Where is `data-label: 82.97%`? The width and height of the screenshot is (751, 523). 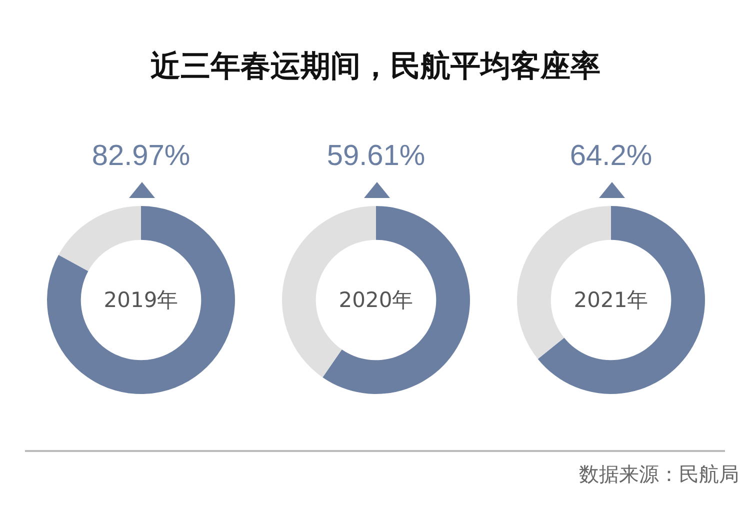
data-label: 82.97% is located at coordinates (141, 156).